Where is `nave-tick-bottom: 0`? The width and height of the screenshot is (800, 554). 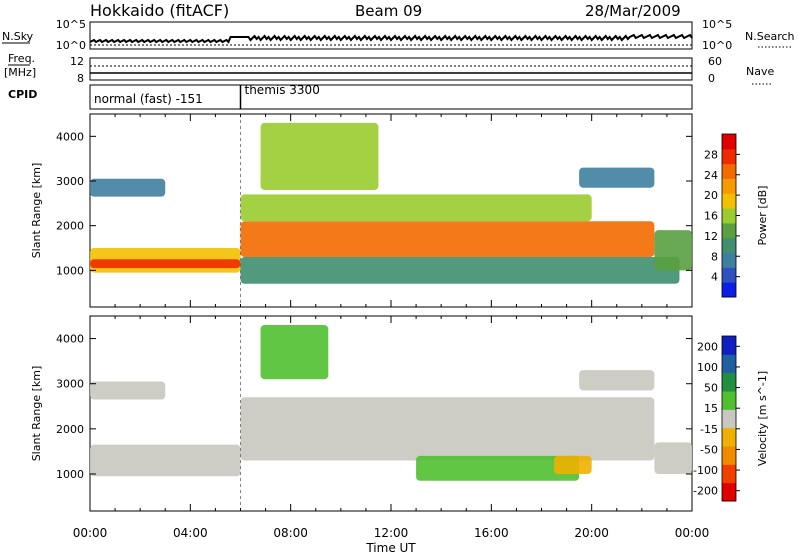 nave-tick-bottom: 0 is located at coordinates (711, 78).